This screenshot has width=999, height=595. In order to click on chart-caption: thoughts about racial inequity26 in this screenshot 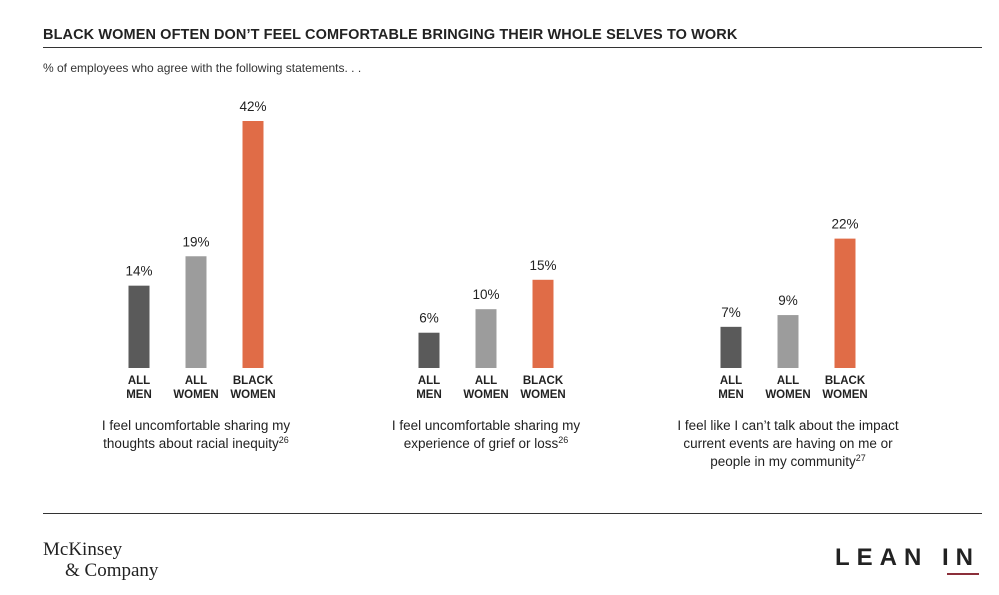, I will do `click(196, 443)`.